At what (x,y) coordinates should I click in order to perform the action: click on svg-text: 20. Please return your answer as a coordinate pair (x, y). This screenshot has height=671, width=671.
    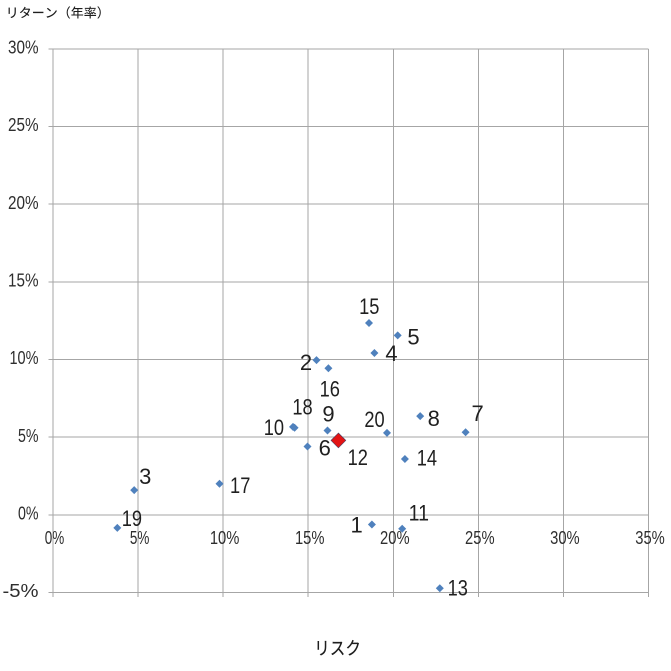
    Looking at the image, I should click on (374, 419).